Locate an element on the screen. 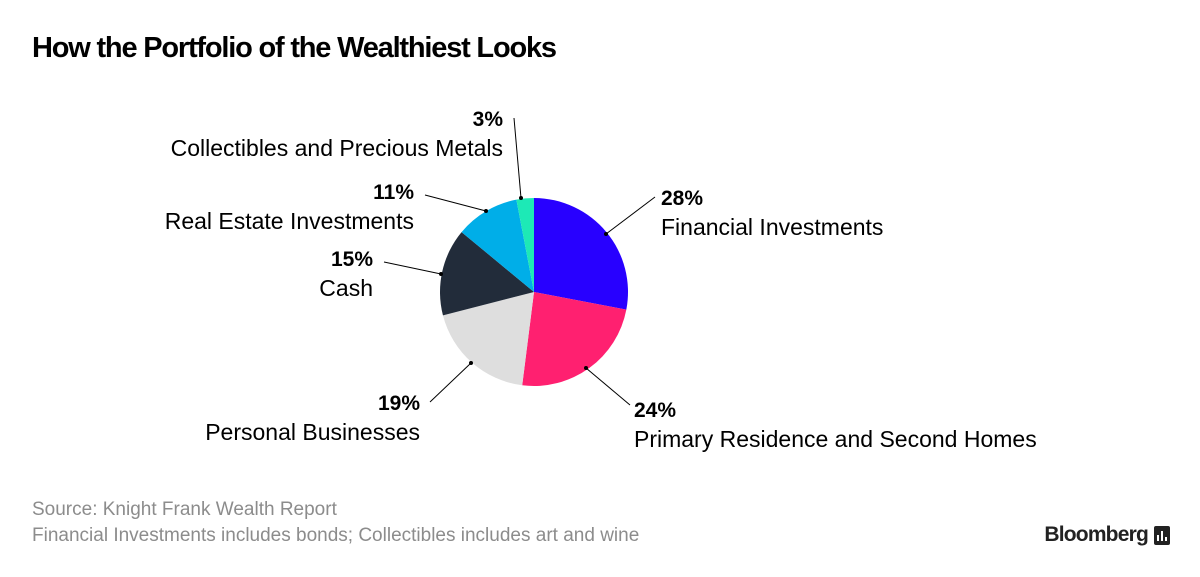  slice-label-personal-businesses: Personal Businesses is located at coordinates (312, 432).